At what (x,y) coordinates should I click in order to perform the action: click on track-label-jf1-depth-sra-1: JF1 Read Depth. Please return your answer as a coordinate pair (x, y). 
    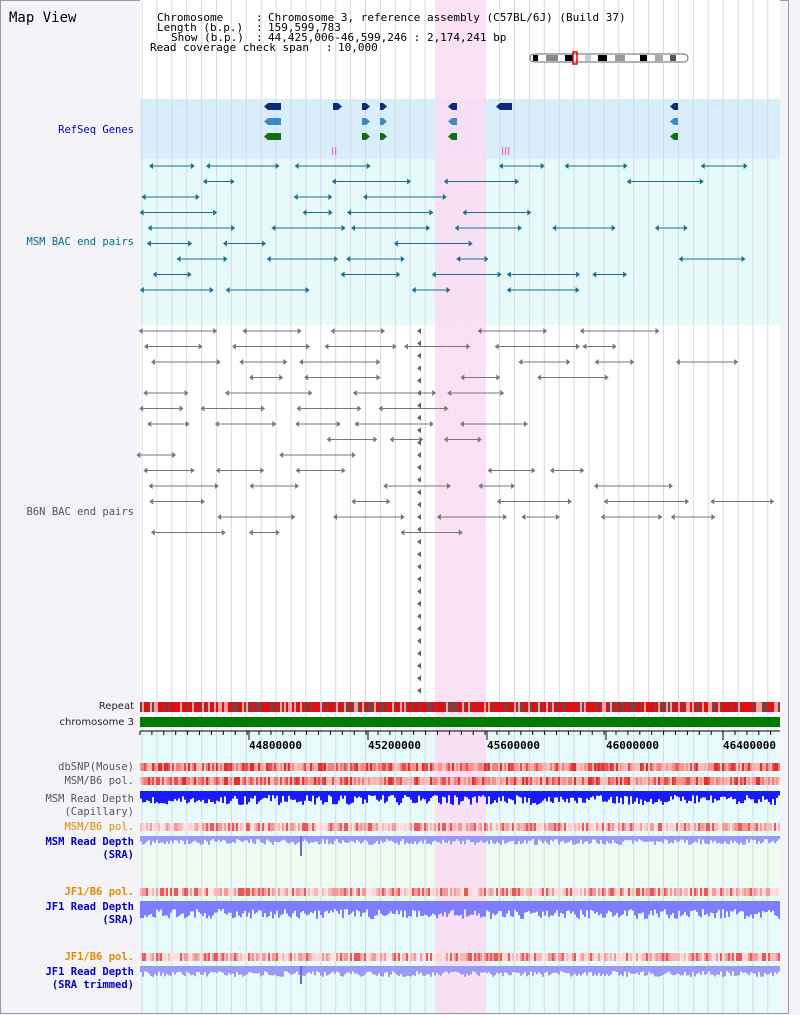
    Looking at the image, I should click on (89, 907).